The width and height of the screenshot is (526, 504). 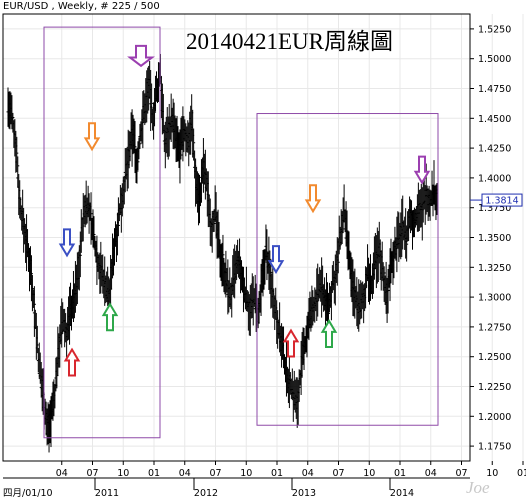 I want to click on year-label: 2013, so click(x=304, y=493).